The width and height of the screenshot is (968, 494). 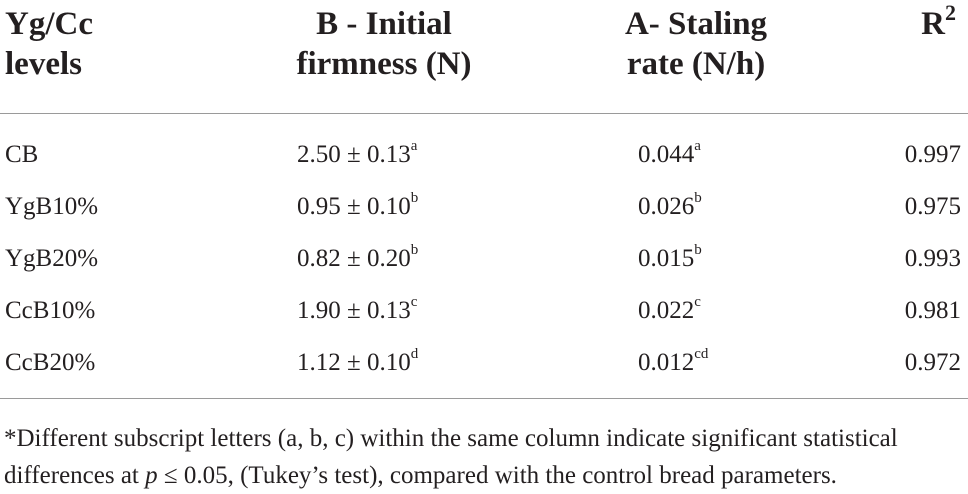 What do you see at coordinates (357, 152) in the screenshot?
I see `row-firmness: 2.50 ± 0.13a` at bounding box center [357, 152].